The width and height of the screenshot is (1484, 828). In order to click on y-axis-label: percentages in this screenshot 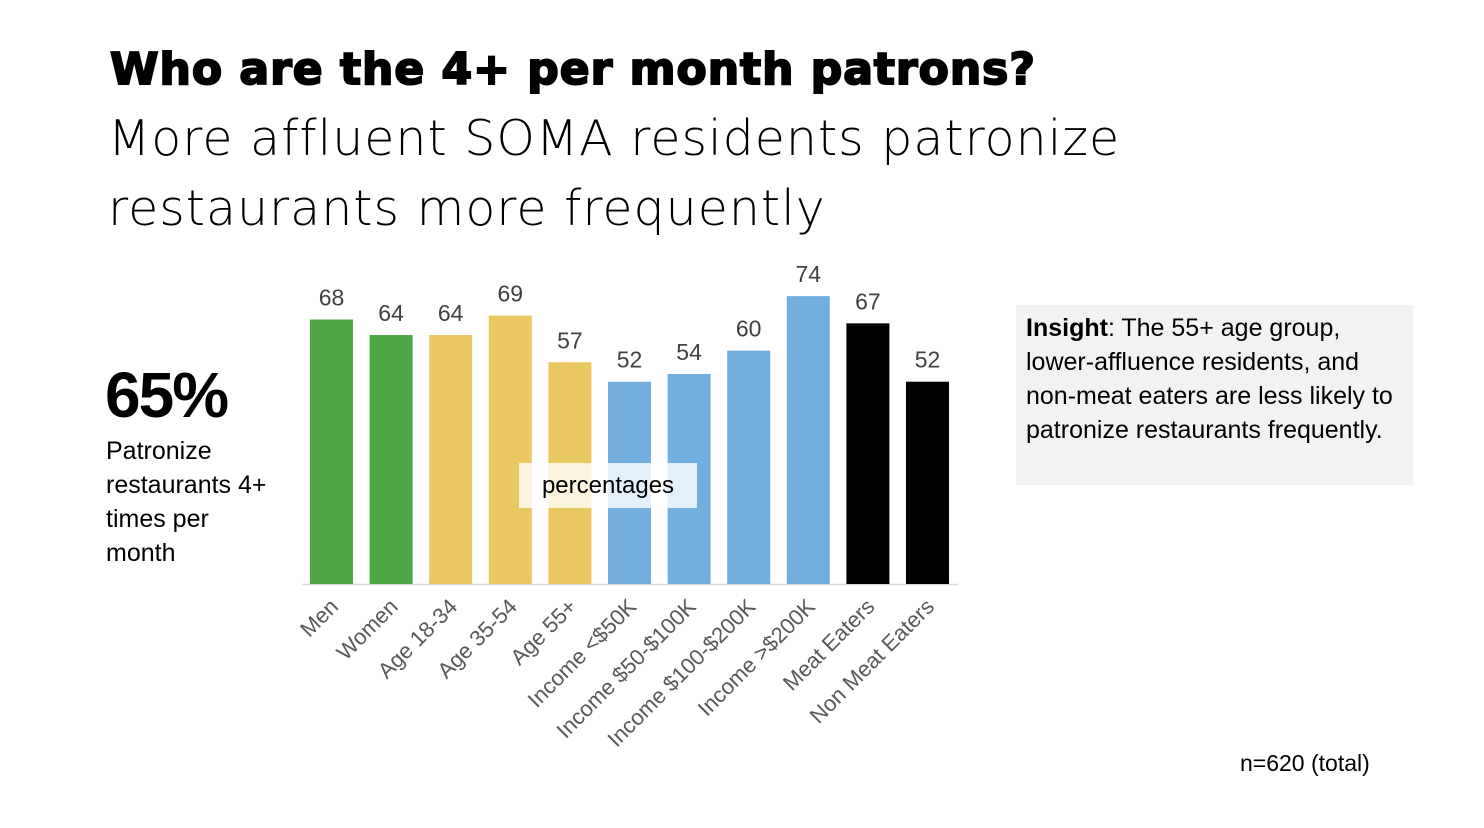, I will do `click(608, 485)`.